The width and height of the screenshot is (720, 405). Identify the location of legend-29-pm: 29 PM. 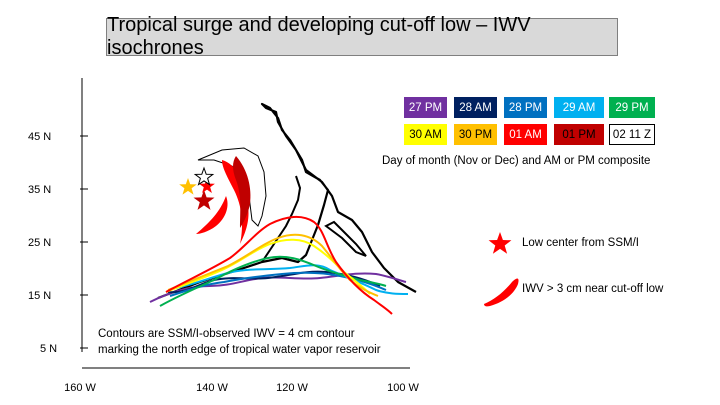
(632, 107).